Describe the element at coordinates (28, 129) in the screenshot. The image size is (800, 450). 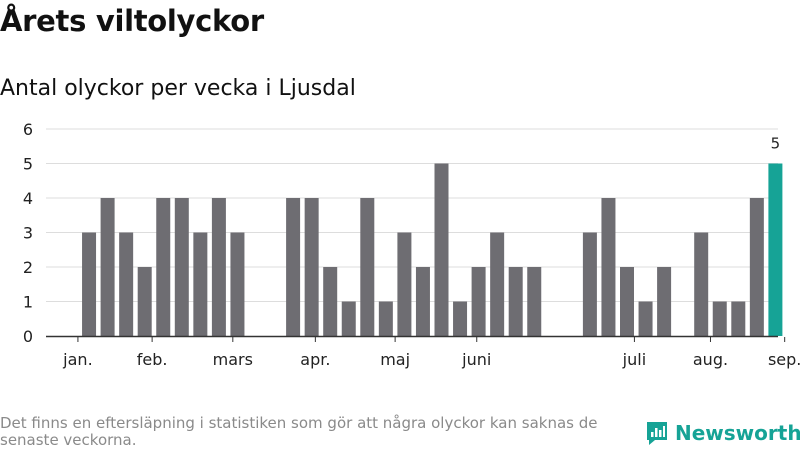
I see `y-tick-label: 6` at that location.